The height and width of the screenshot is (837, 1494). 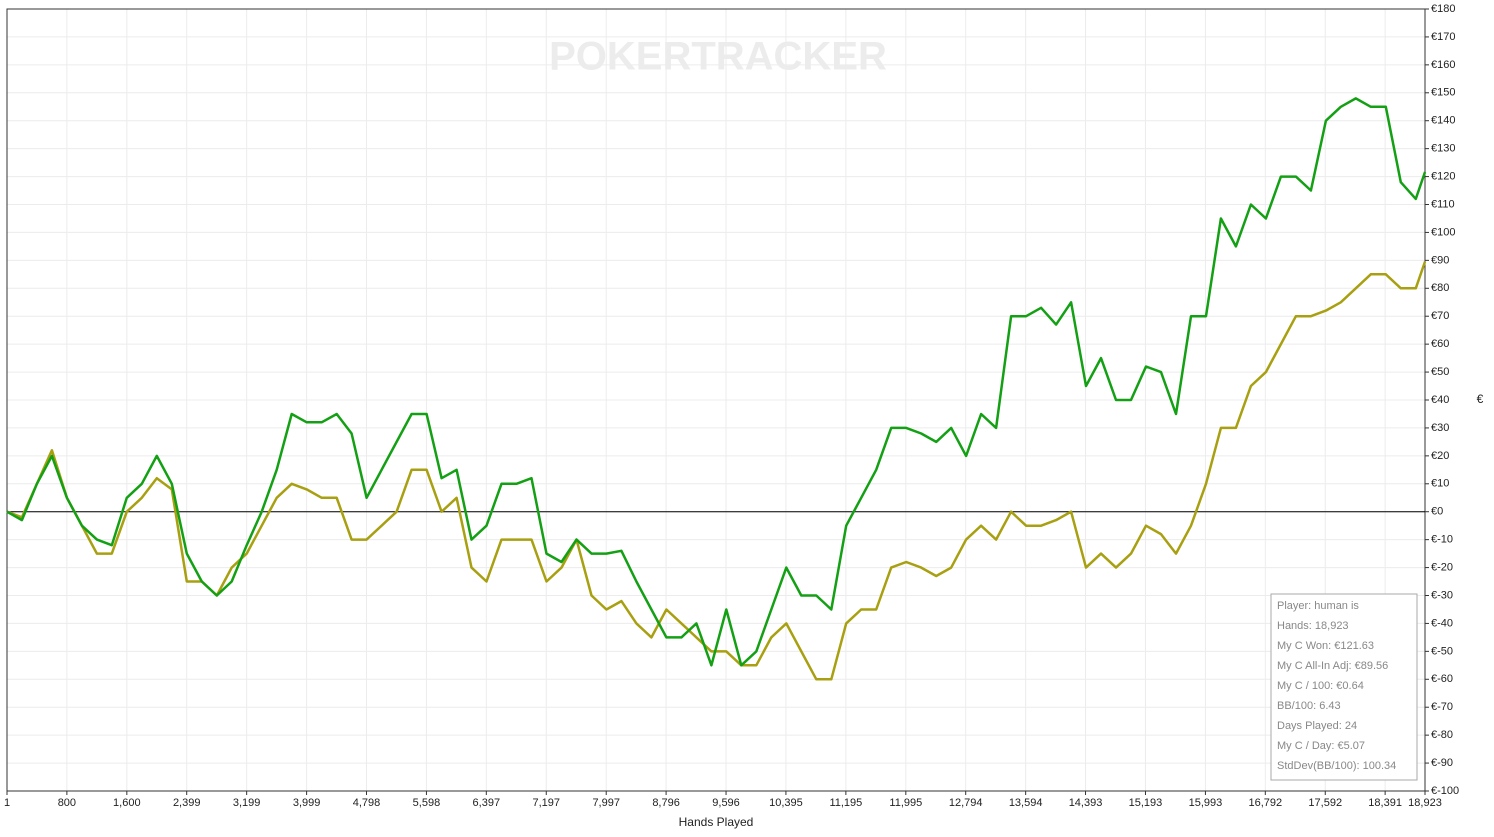 I want to click on stats-line: My C / Day: €5.07, so click(x=1321, y=746).